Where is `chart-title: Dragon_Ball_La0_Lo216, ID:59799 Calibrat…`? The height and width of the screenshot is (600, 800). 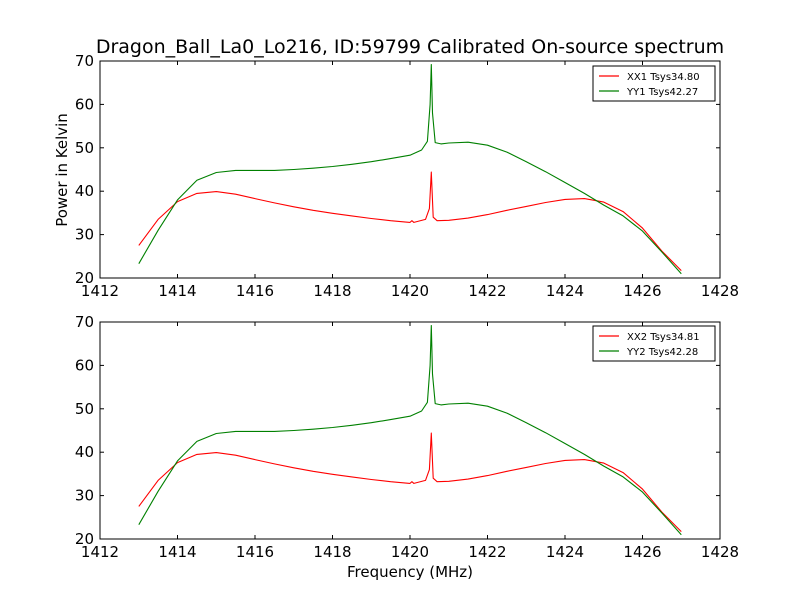
chart-title: Dragon_Ball_La0_Lo216, ID:59799 Calibrat… is located at coordinates (410, 47).